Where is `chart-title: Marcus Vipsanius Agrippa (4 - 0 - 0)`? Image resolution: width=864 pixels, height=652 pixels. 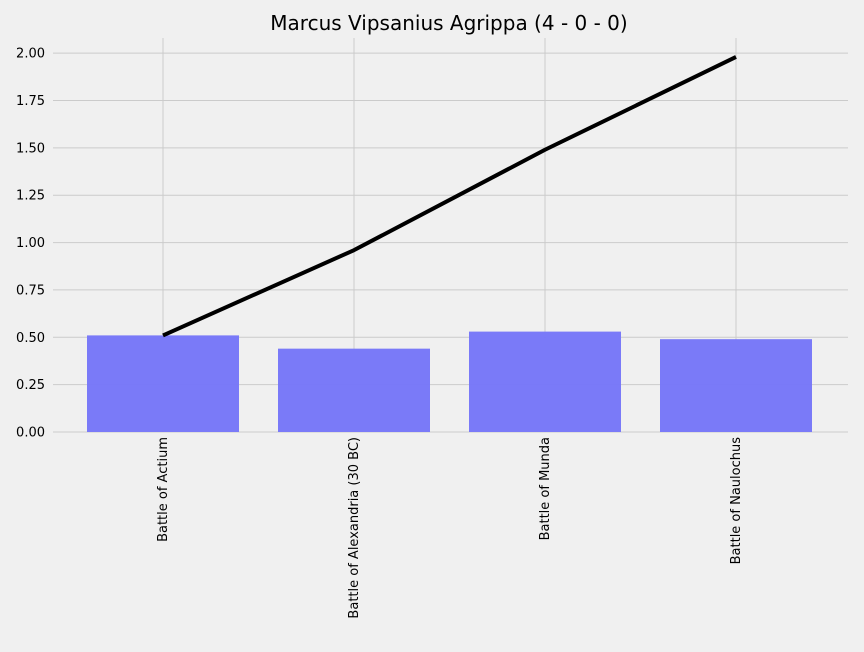 chart-title: Marcus Vipsanius Agrippa (4 - 0 - 0) is located at coordinates (448, 23).